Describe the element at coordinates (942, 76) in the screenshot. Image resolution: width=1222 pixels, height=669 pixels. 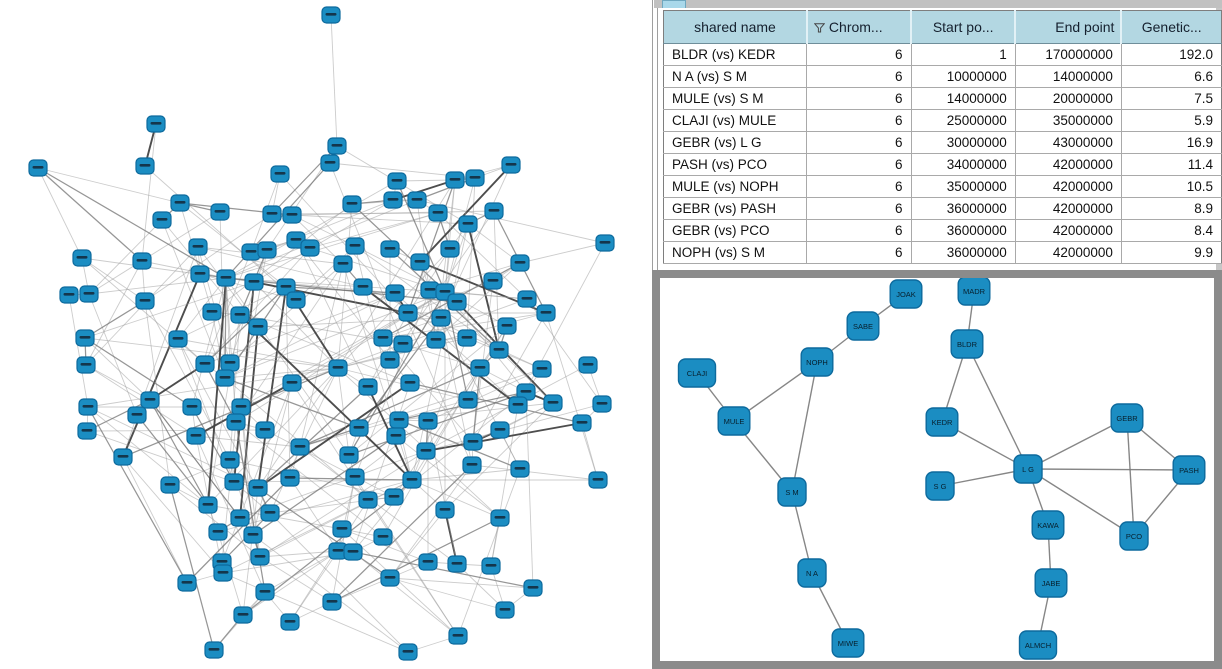
I see `table-row: N A (vs) S M 6 10000000 14000000 6.6` at that location.